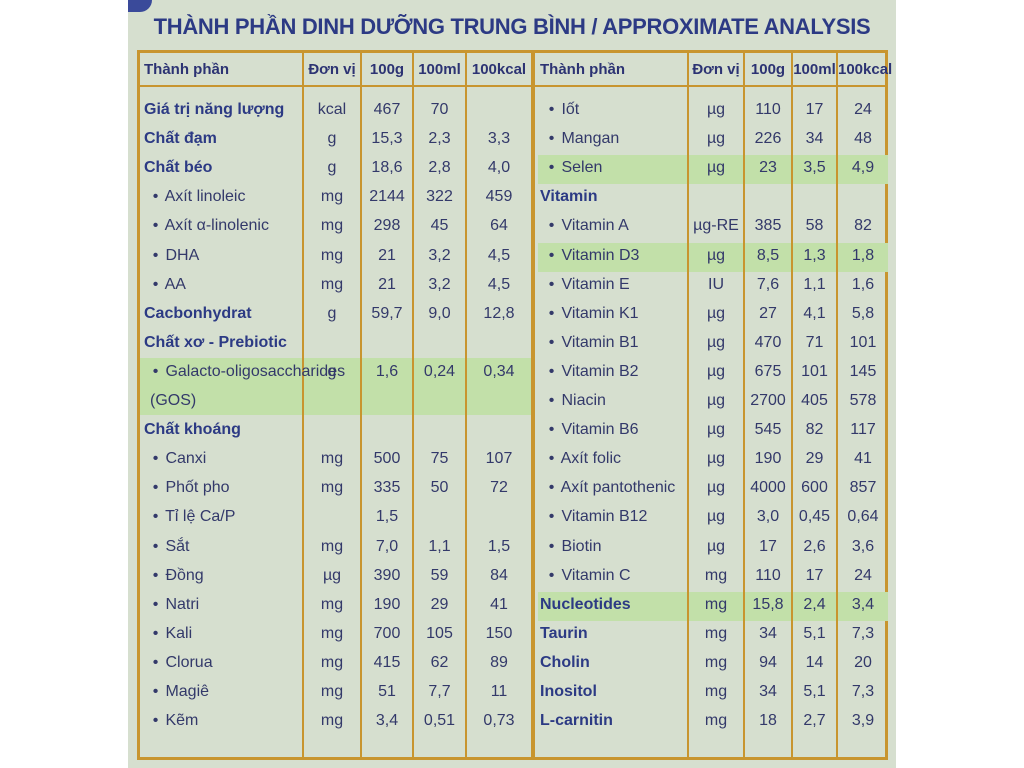 The height and width of the screenshot is (768, 1024). What do you see at coordinates (604, 517) in the screenshot?
I see `right-row-label: Vitamin B12` at bounding box center [604, 517].